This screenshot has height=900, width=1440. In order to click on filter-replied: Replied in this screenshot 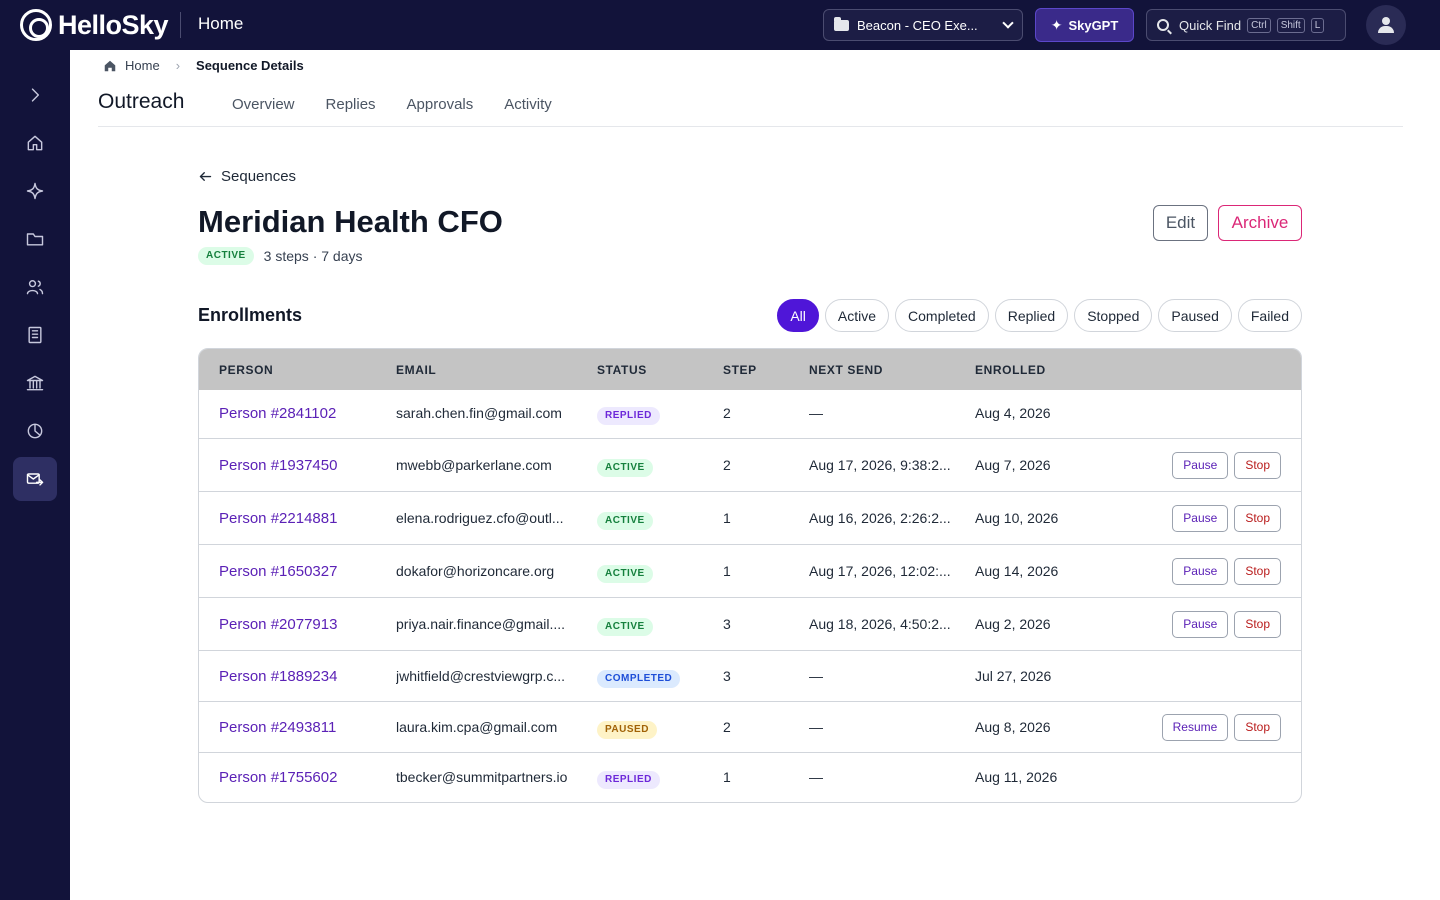, I will do `click(1031, 315)`.